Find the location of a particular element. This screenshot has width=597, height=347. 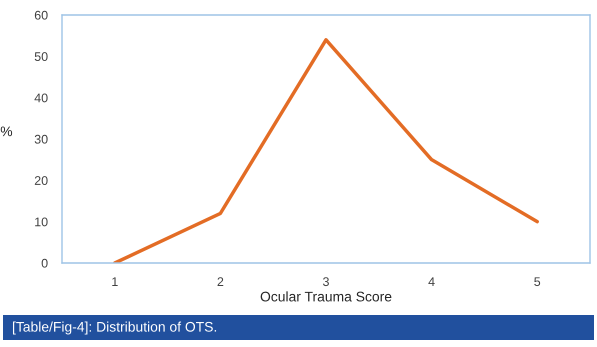

y-axis-title: % is located at coordinates (6, 131).